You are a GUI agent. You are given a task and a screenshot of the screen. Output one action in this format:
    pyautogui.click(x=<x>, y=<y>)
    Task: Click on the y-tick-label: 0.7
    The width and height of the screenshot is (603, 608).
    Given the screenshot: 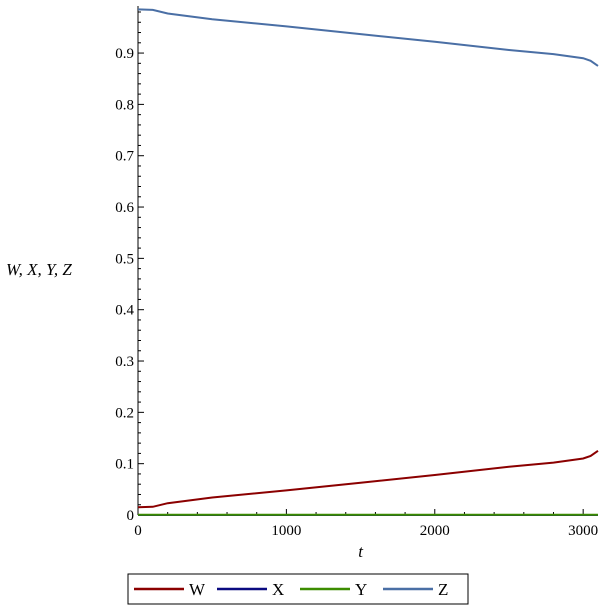 What is the action you would take?
    pyautogui.click(x=124, y=157)
    